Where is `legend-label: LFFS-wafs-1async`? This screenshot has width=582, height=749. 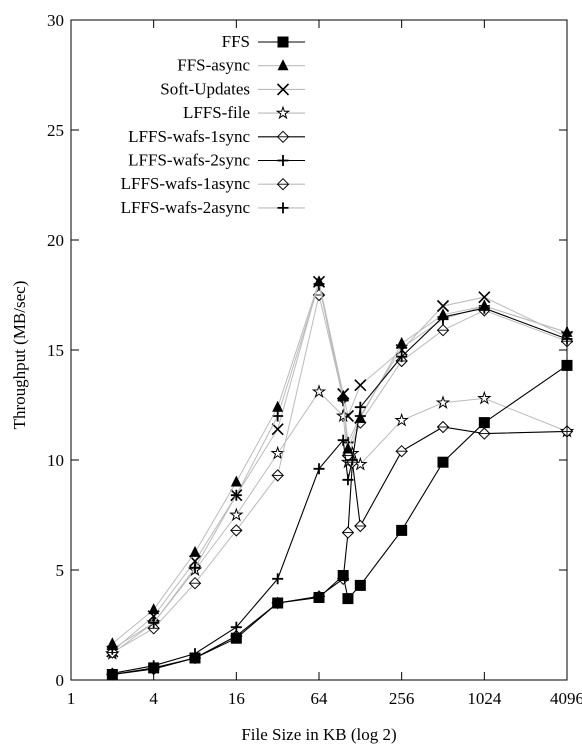 legend-label: LFFS-wafs-1async is located at coordinates (186, 183).